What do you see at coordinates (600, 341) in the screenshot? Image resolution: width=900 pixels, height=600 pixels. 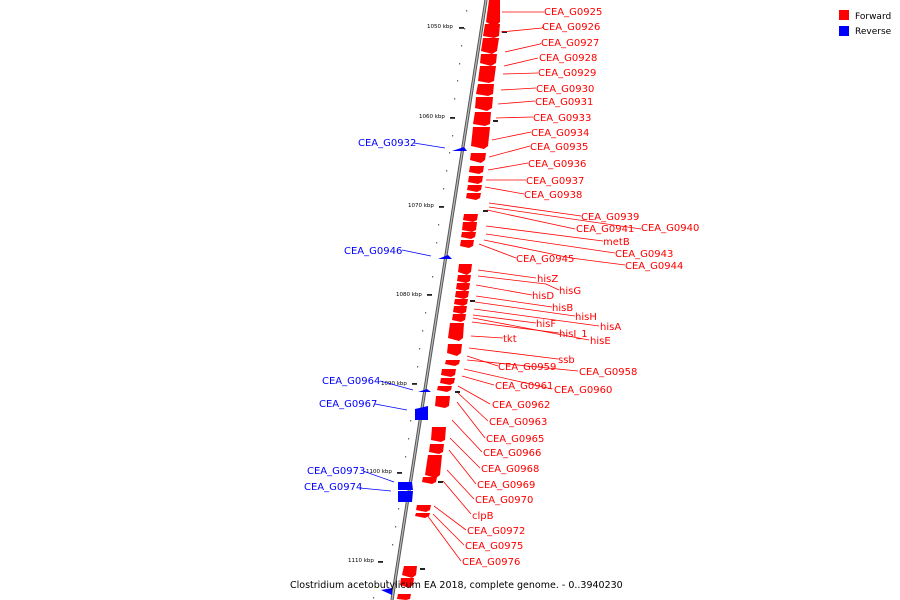 I see `gene-label: hisE` at bounding box center [600, 341].